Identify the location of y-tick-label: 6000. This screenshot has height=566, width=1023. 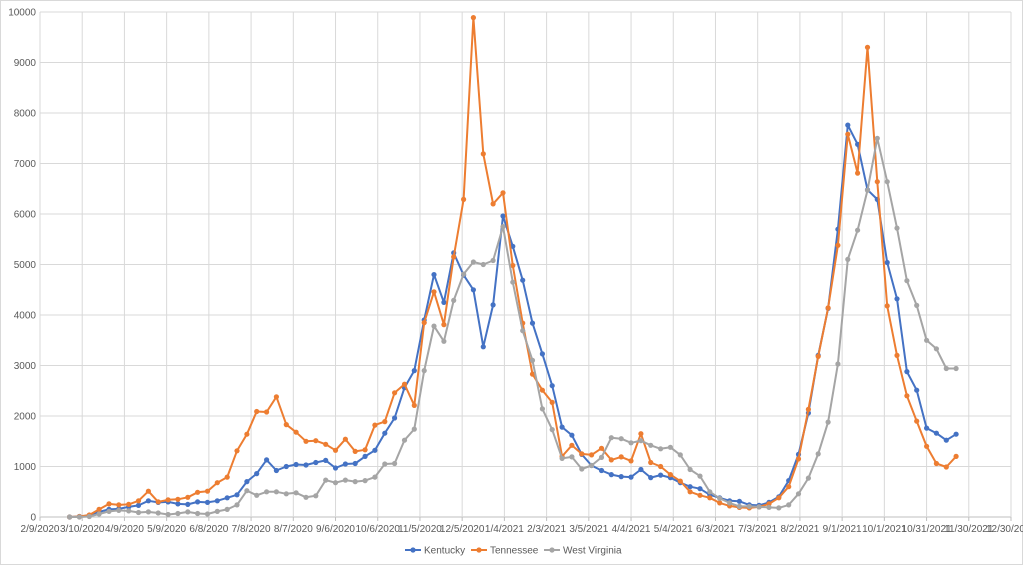
(25, 215).